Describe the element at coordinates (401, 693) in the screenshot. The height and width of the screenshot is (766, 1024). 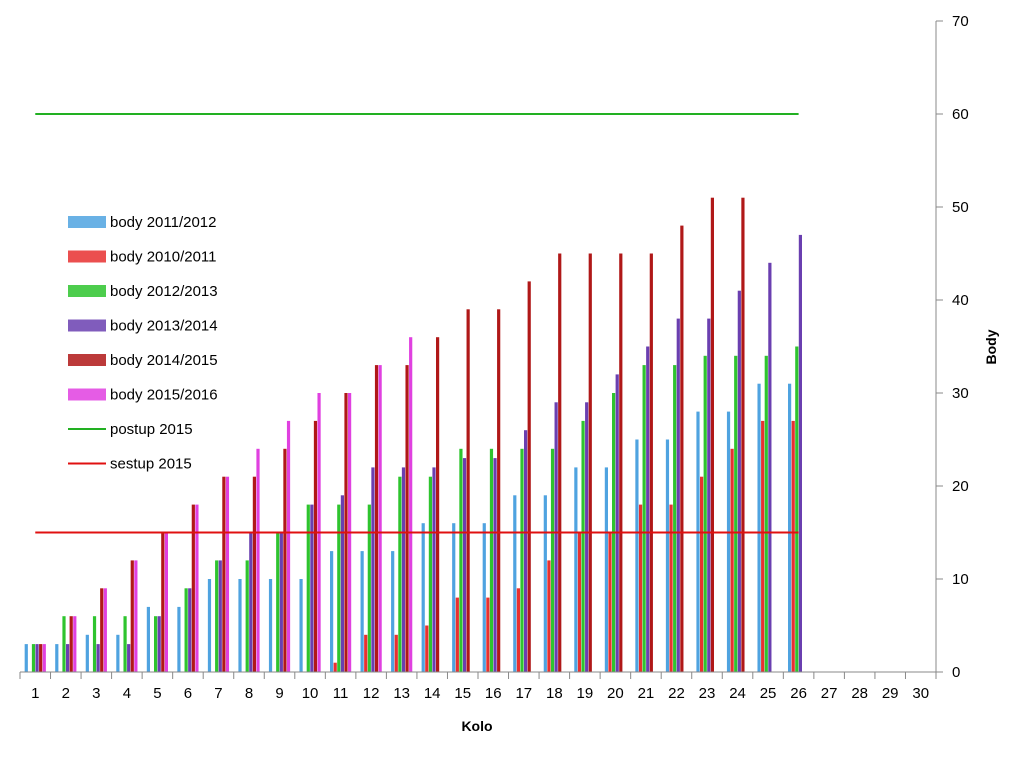
I see `x-tick-label: 13` at that location.